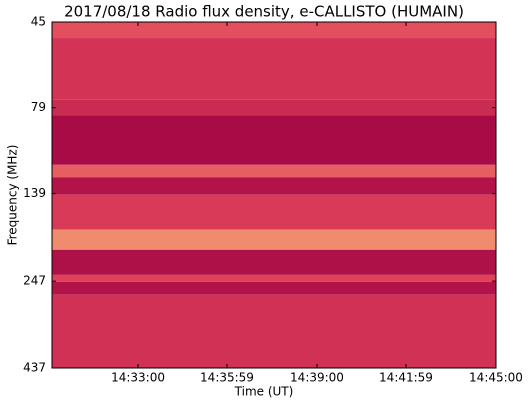 This screenshot has height=404, width=528. I want to click on x-tick-label: 14:33:00, so click(138, 378).